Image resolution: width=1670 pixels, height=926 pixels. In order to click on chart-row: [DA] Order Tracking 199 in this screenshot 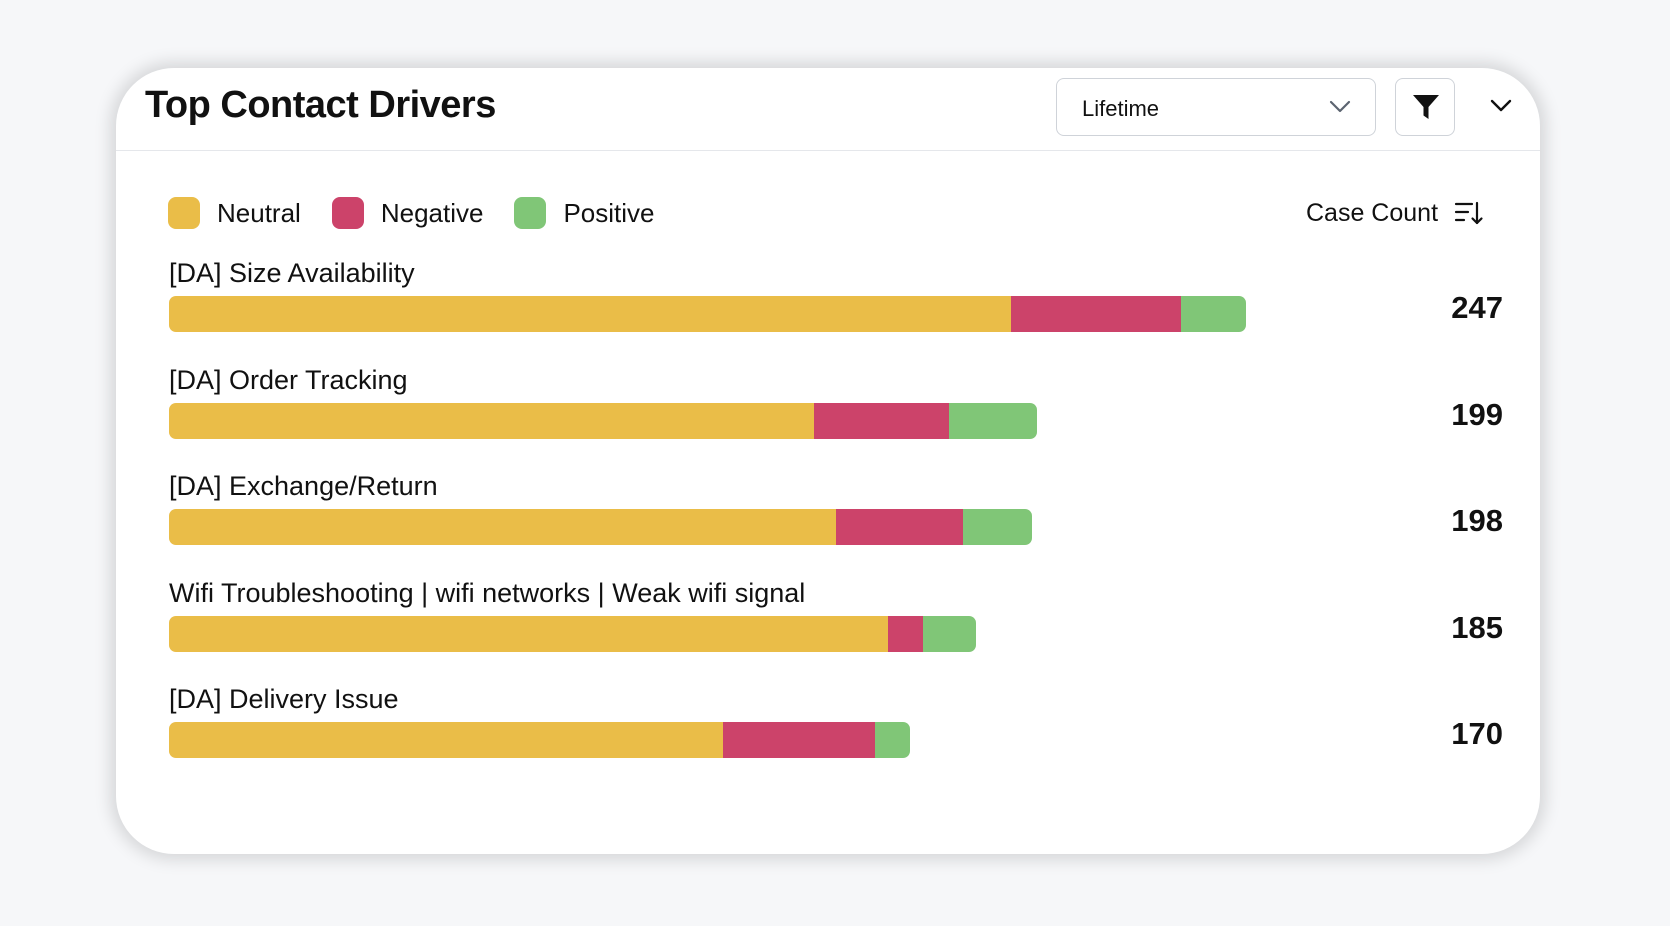, I will do `click(828, 415)`.